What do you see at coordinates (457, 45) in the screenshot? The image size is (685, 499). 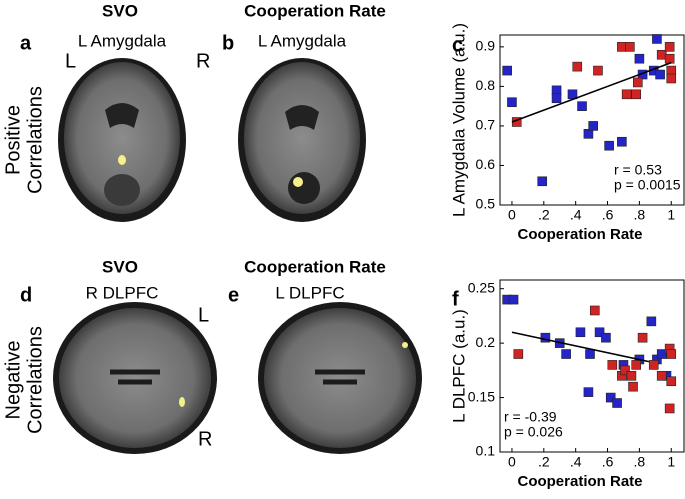 I see `panel-letter: c` at bounding box center [457, 45].